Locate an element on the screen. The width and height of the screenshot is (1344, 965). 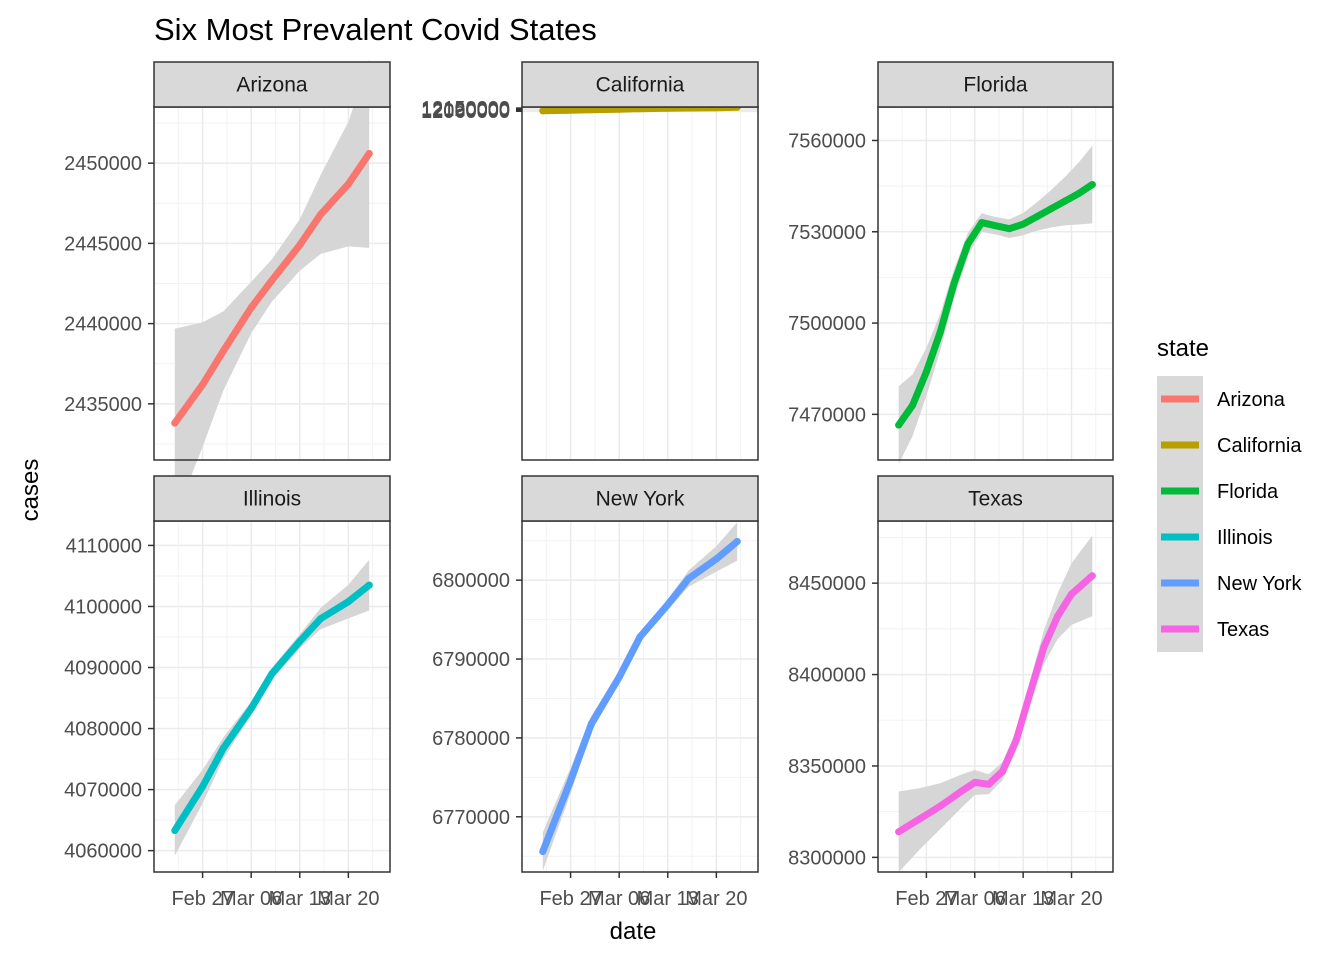
y-tick-label: 6790000 is located at coordinates (471, 660).